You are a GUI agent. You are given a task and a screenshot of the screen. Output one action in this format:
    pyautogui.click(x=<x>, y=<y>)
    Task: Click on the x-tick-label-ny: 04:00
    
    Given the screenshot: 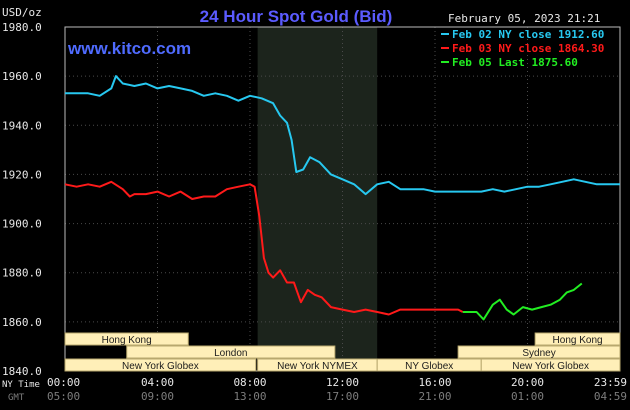 What is the action you would take?
    pyautogui.click(x=157, y=382)
    